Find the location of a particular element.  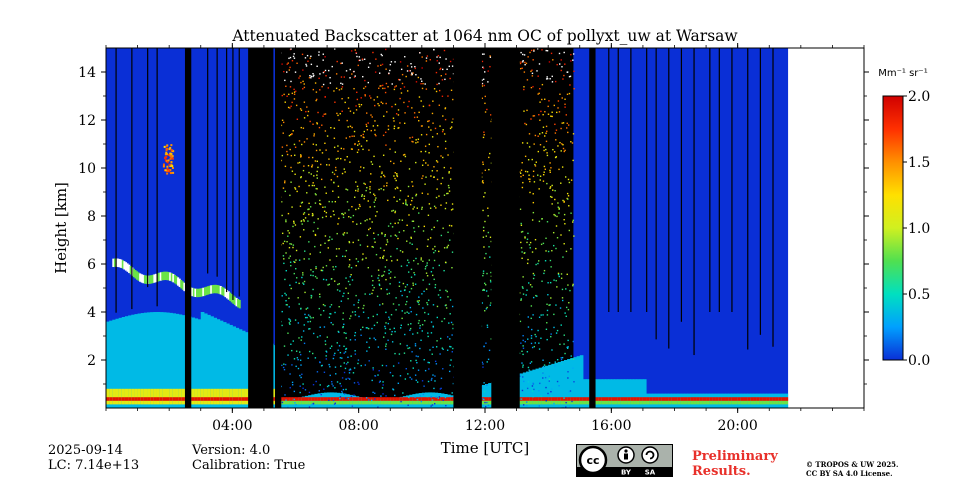

by-person-icon is located at coordinates (626, 455).